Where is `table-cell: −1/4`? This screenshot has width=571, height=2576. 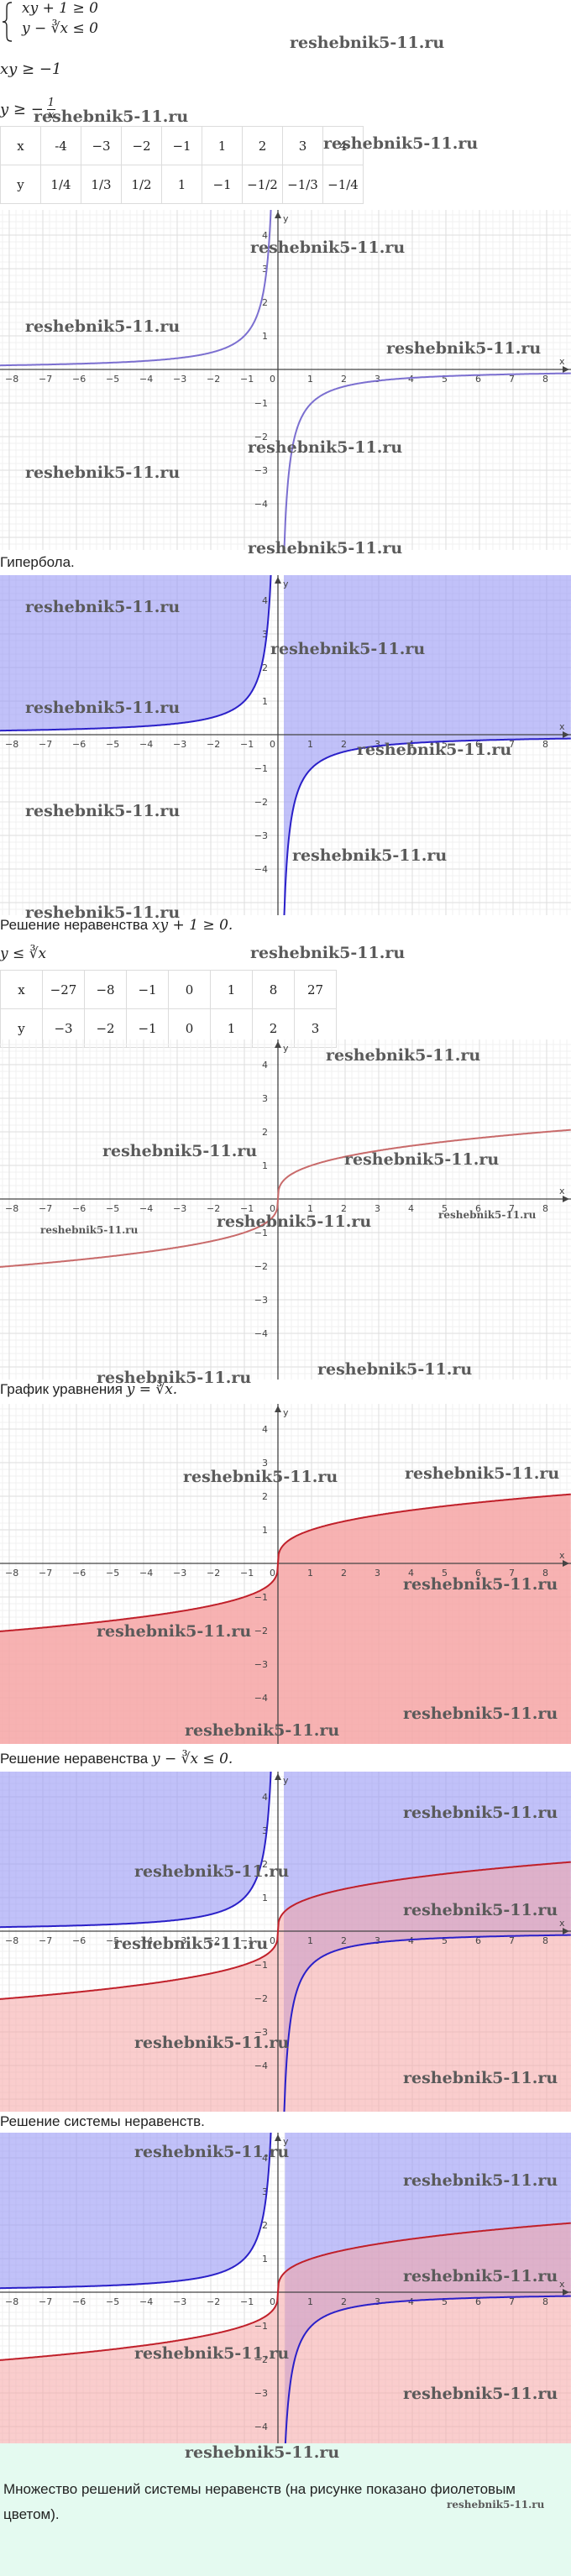 table-cell: −1/4 is located at coordinates (343, 185).